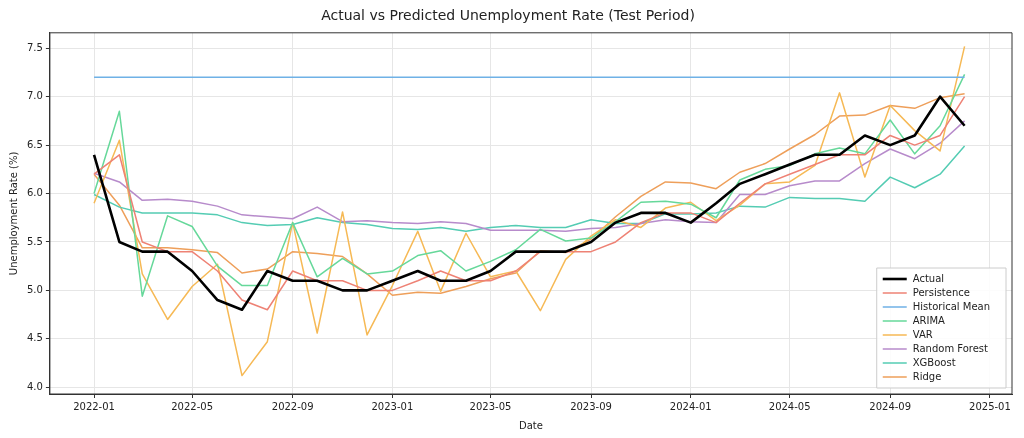 Image resolution: width=1024 pixels, height=438 pixels. What do you see at coordinates (490, 406) in the screenshot?
I see `x-tick-label: 2023-05` at bounding box center [490, 406].